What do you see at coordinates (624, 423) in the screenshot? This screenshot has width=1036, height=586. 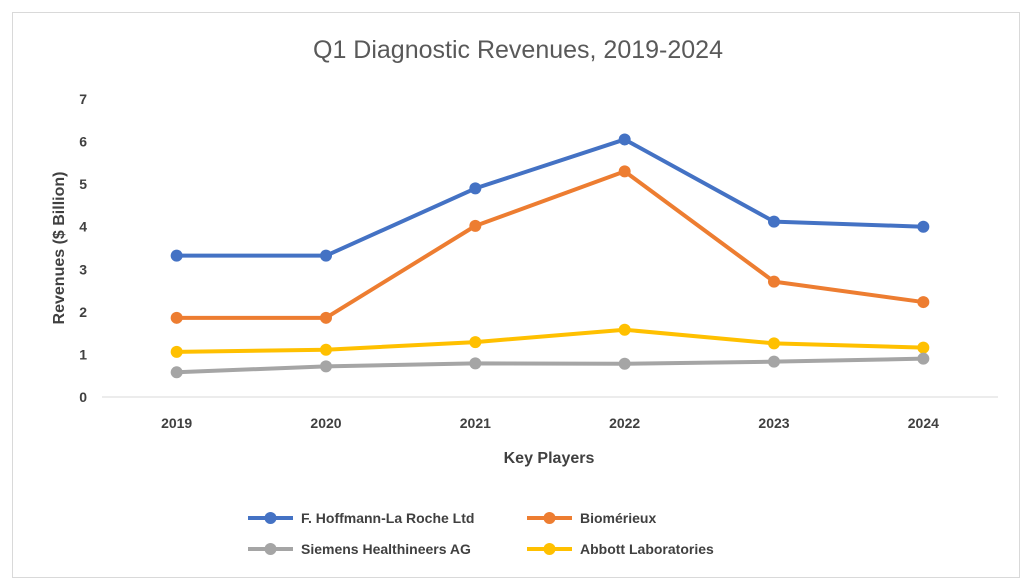 I see `x-tick-label: 2022` at bounding box center [624, 423].